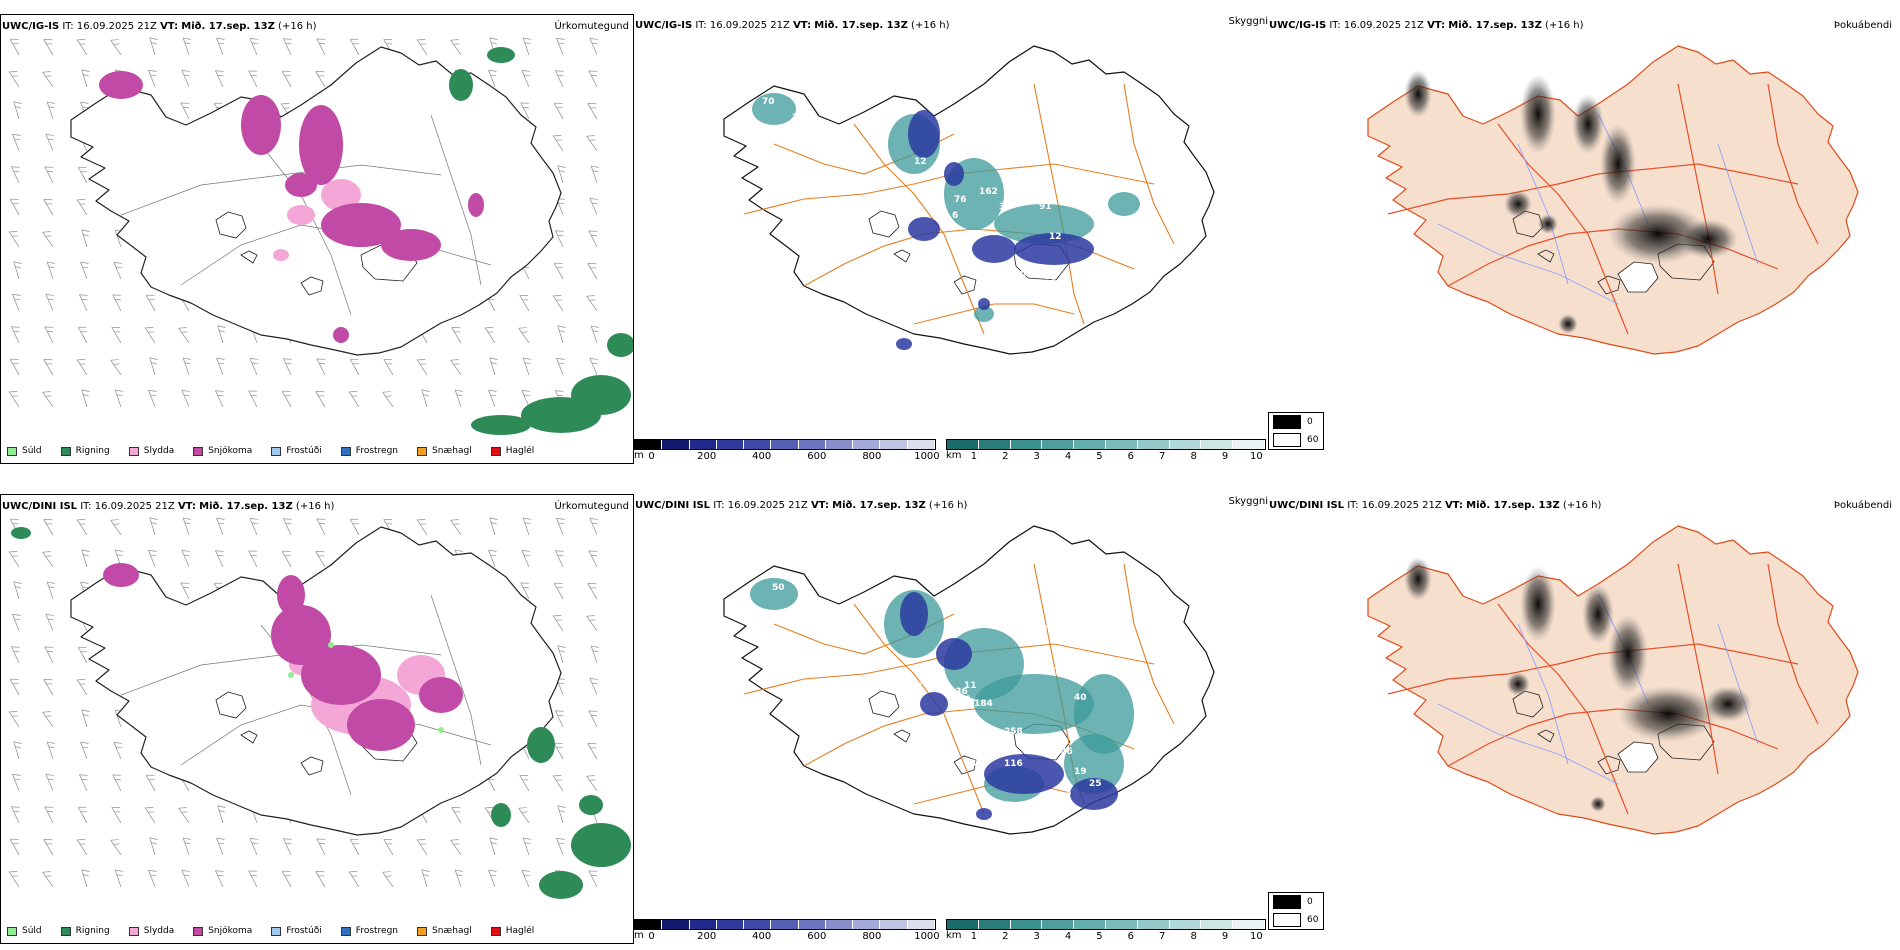 This screenshot has height=950, width=1900. I want to click on visibility-label: 76, so click(960, 200).